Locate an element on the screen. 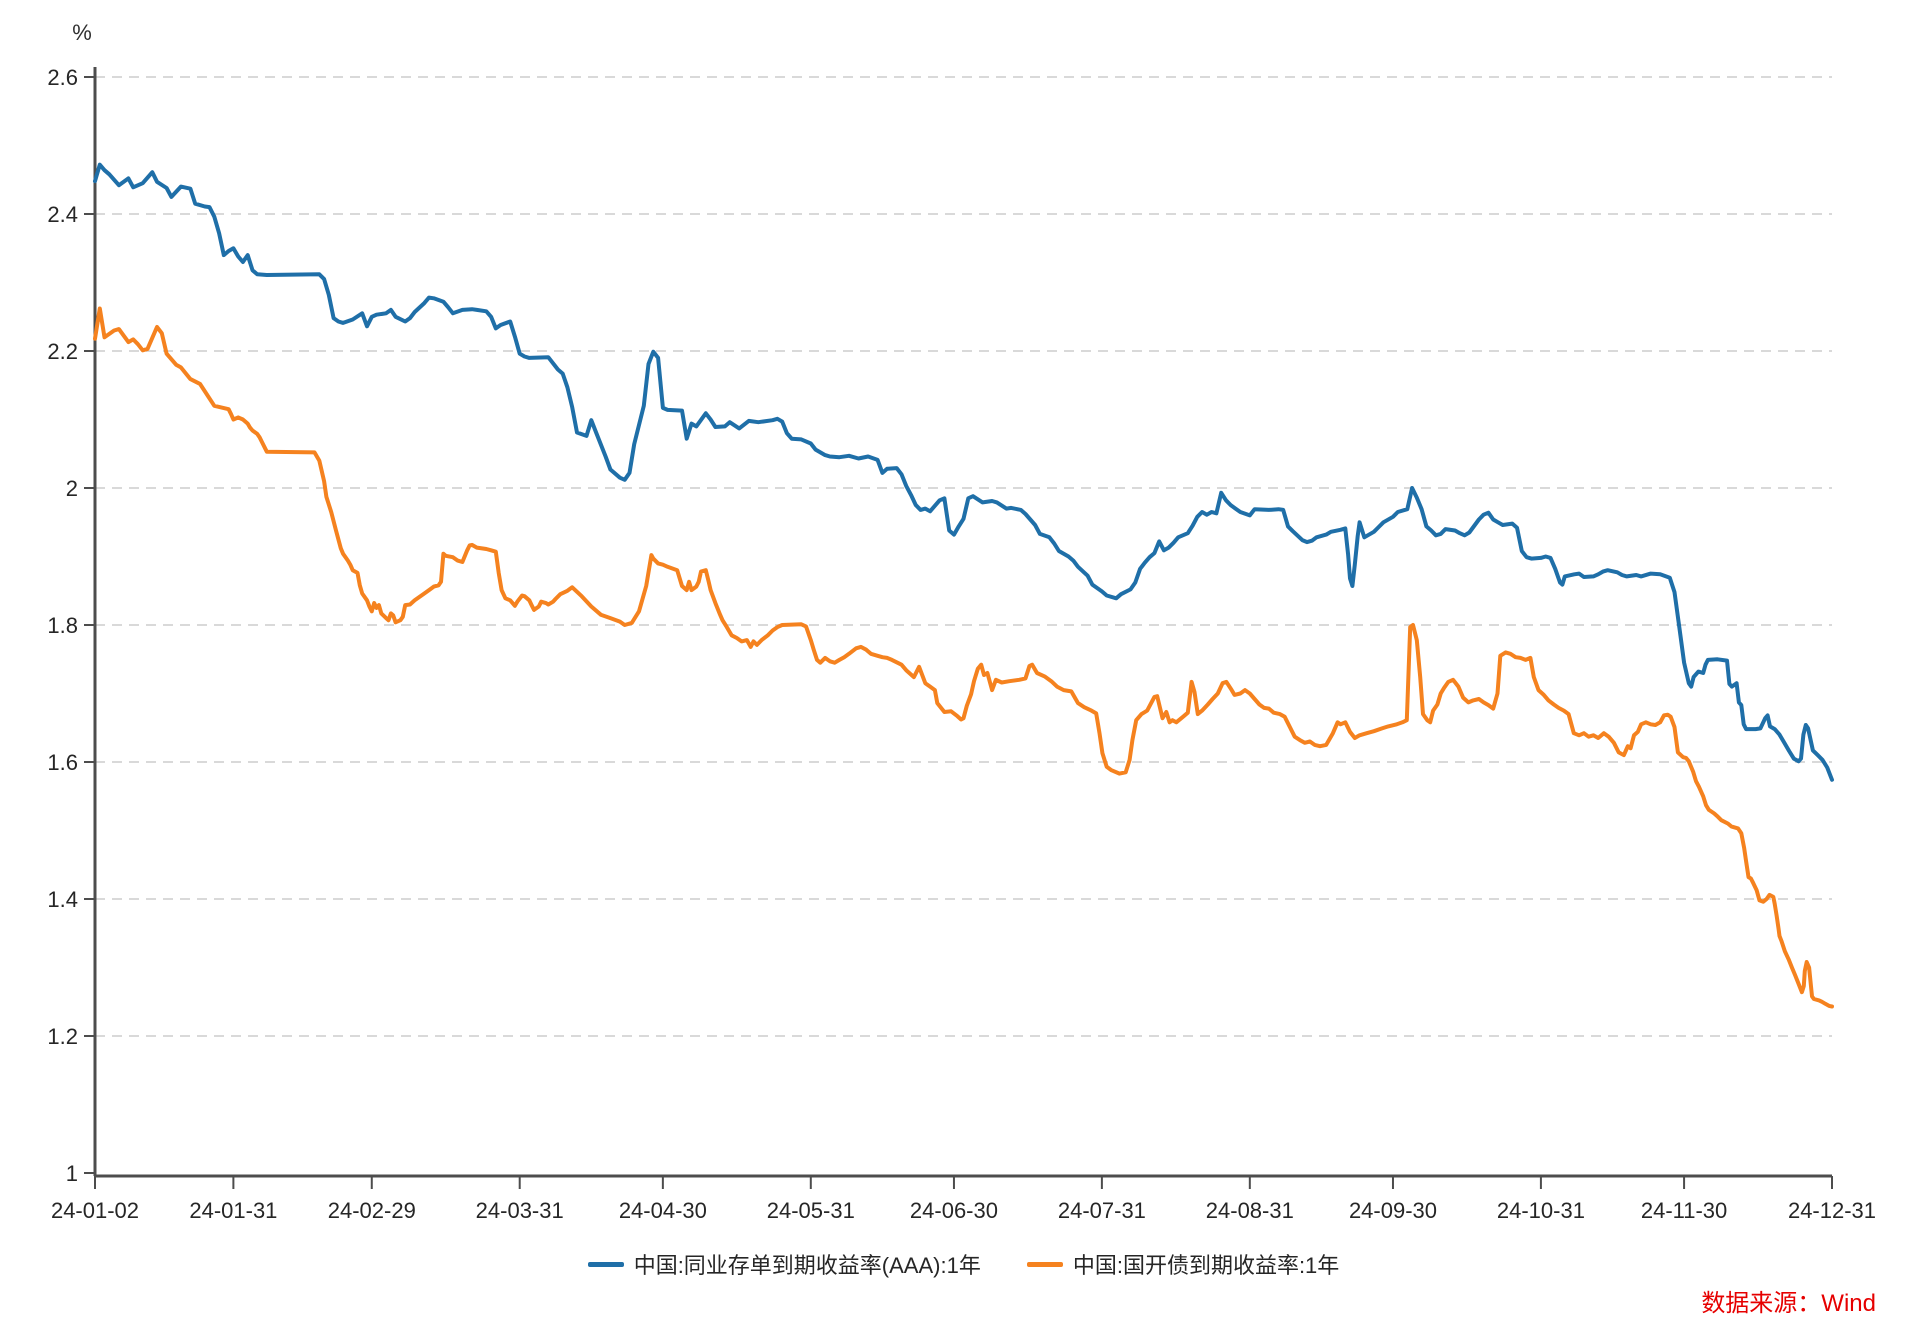 Image resolution: width=1920 pixels, height=1337 pixels. x-tick-label: 24-12-31 is located at coordinates (1832, 1210).